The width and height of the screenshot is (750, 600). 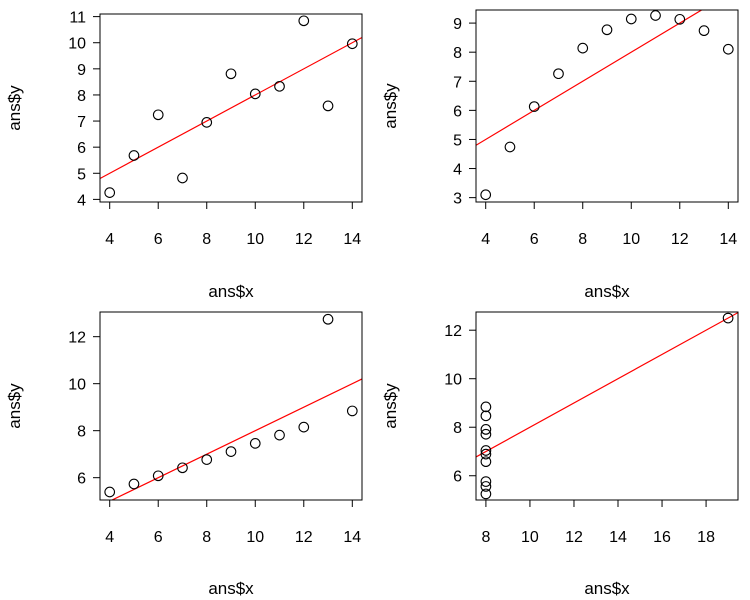 I want to click on y-tick-label: 11, so click(x=77, y=18).